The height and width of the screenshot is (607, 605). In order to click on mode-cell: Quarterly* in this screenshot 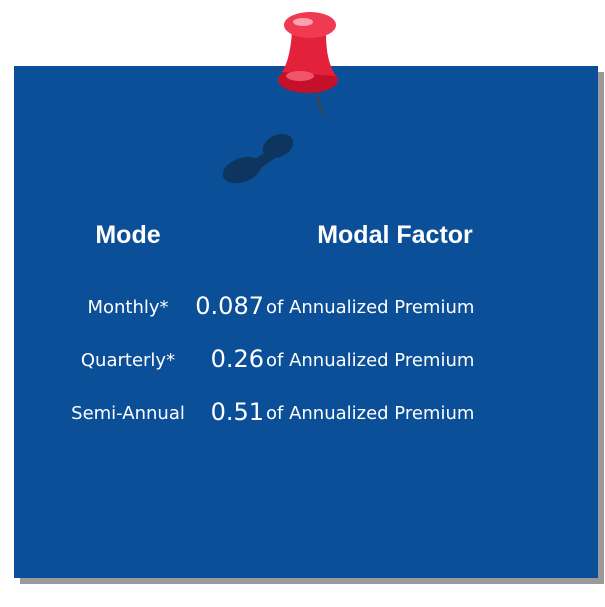, I will do `click(128, 360)`.